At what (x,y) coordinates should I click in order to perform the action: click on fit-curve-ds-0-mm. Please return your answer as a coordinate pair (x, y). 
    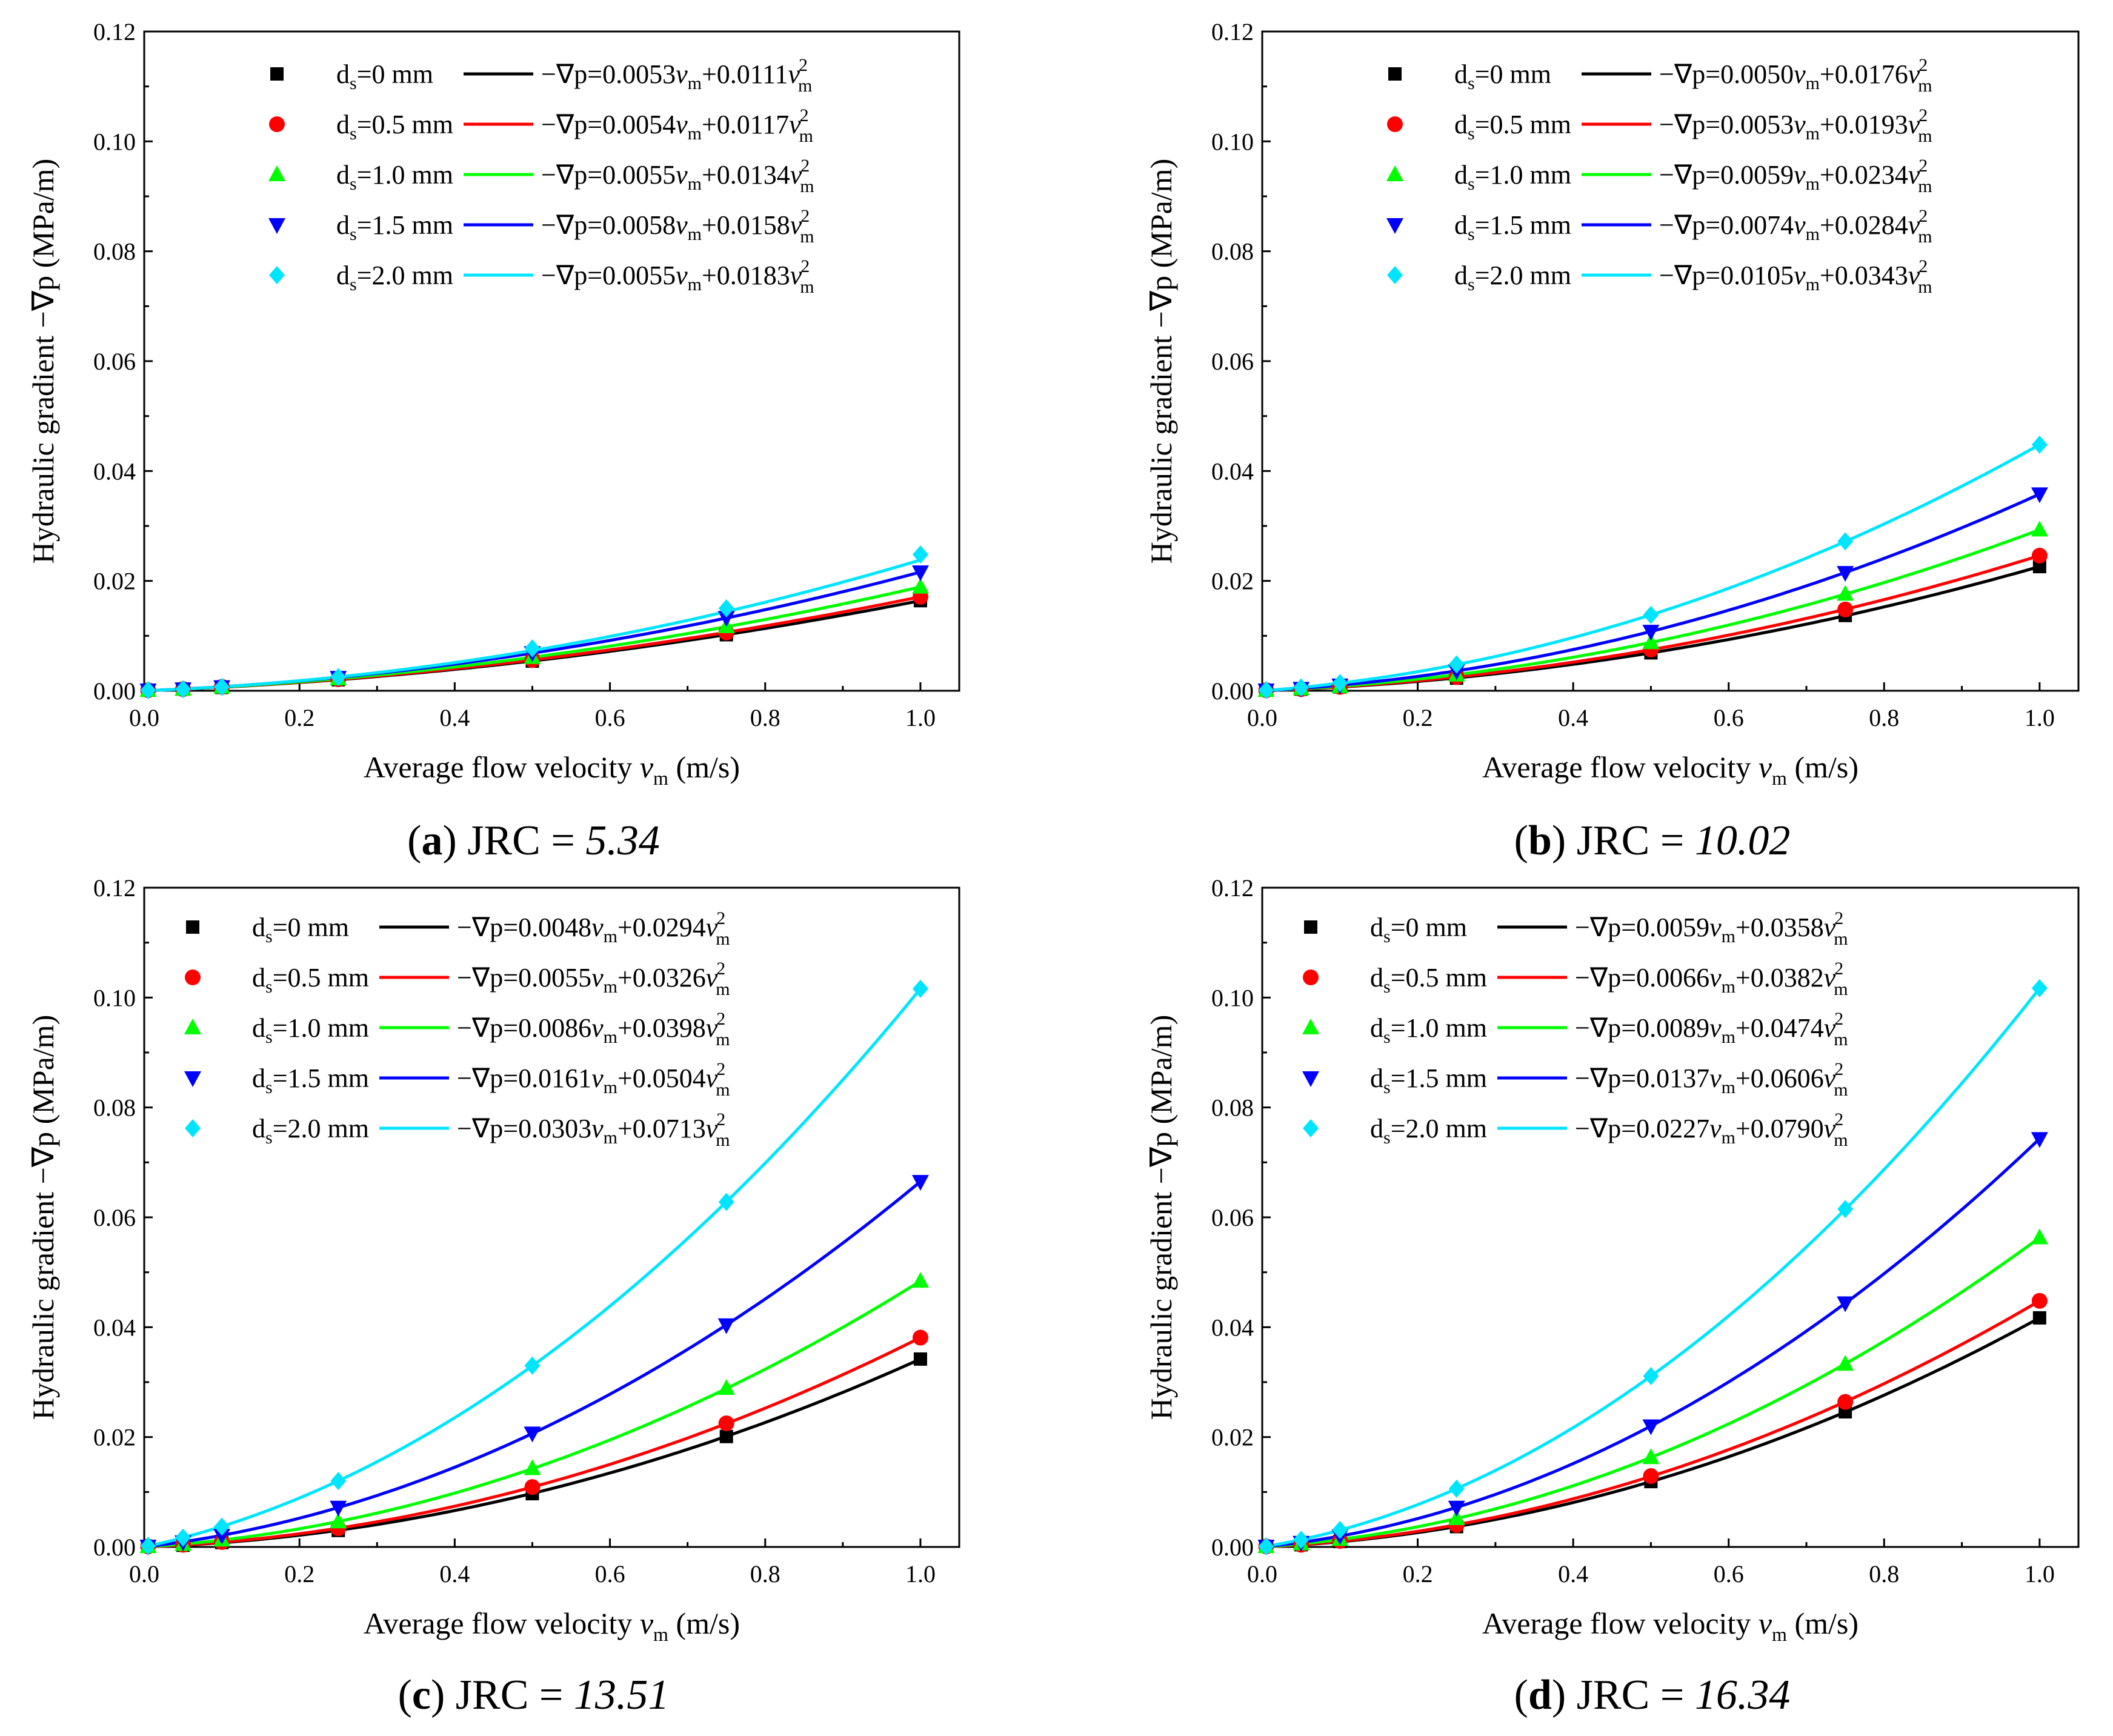
    Looking at the image, I should click on (533, 1453).